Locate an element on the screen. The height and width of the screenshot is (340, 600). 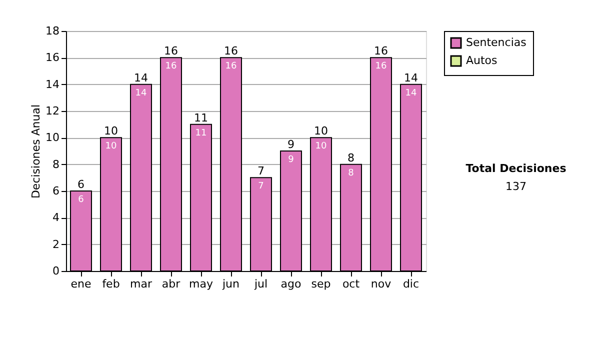
x-tick-label: sep is located at coordinates (321, 284).